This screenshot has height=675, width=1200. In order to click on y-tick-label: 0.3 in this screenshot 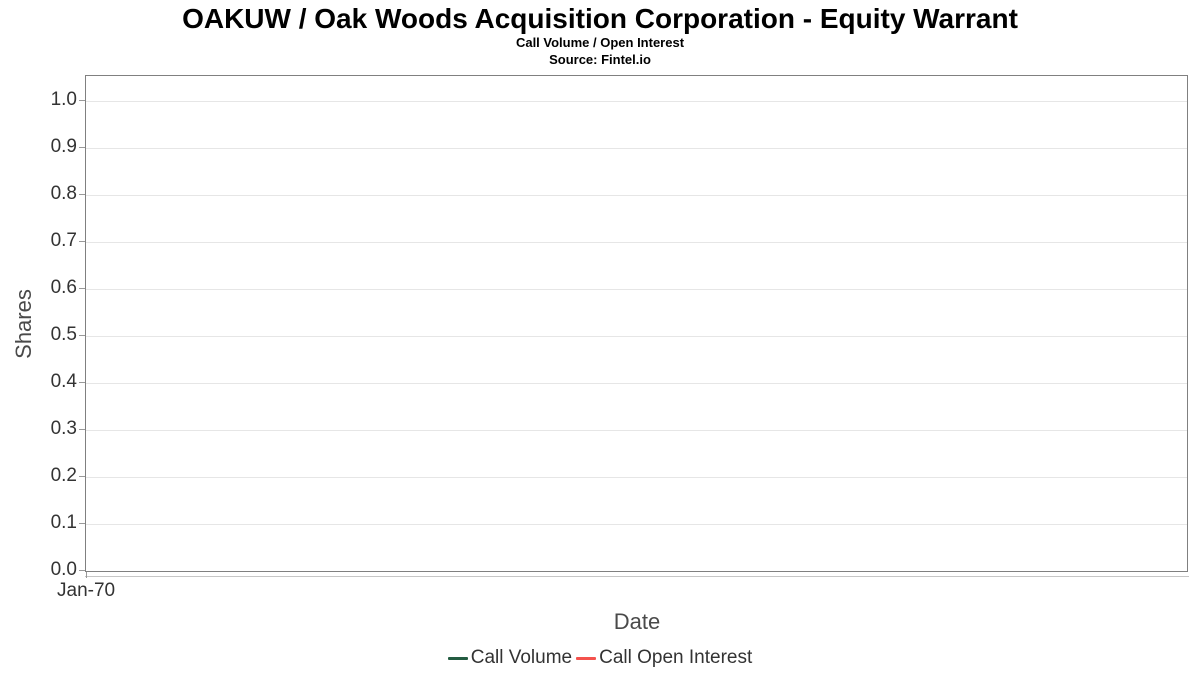, I will do `click(63, 429)`.